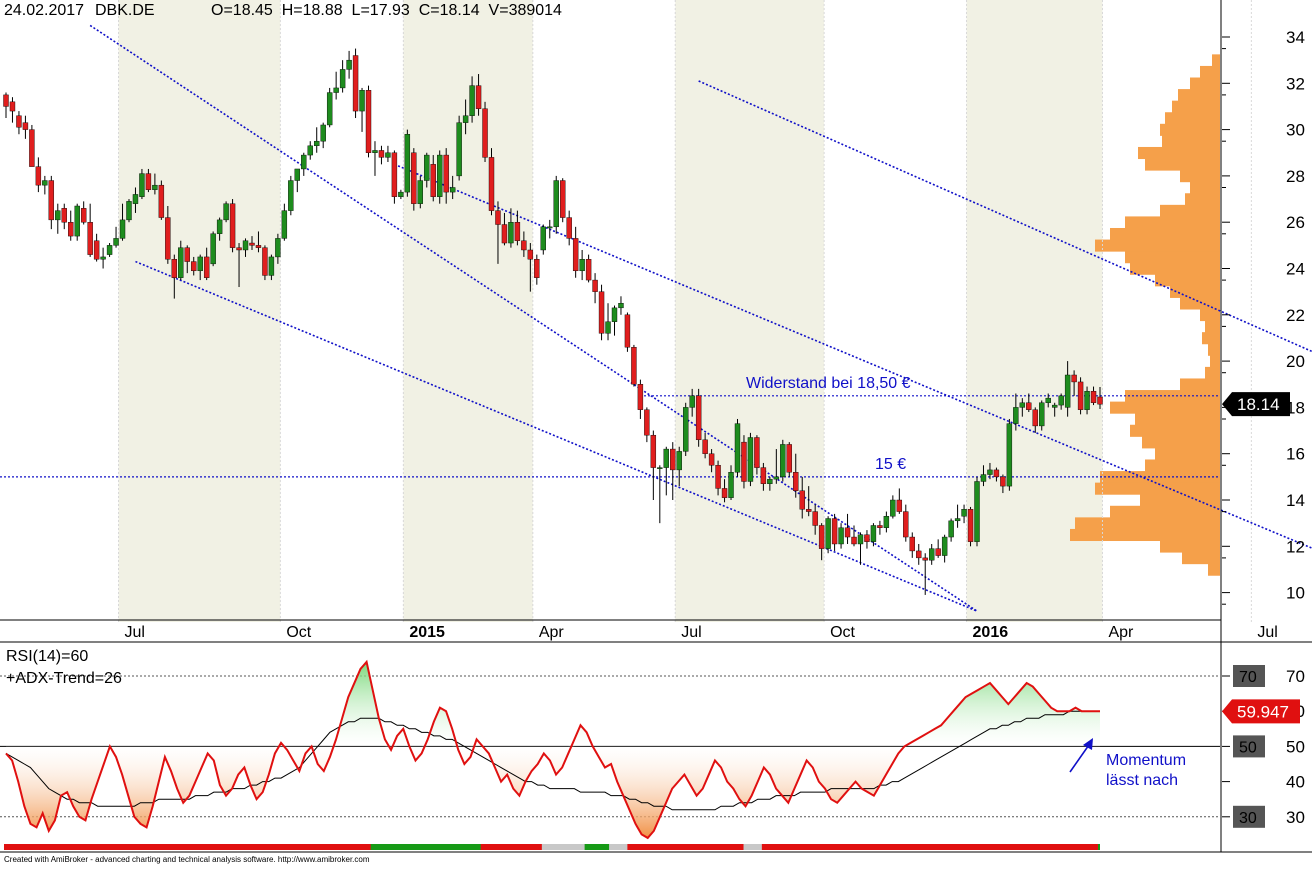 The width and height of the screenshot is (1312, 873). Describe the element at coordinates (135, 632) in the screenshot. I see `time-axis-label: Jul` at that location.